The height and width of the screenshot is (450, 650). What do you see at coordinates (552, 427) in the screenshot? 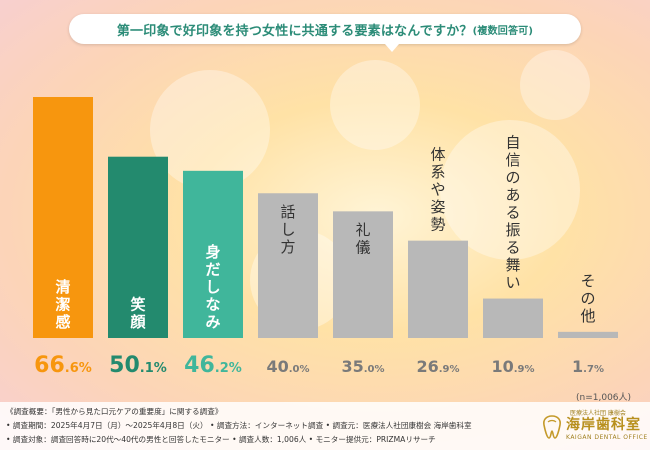
I see `tooth-icon` at bounding box center [552, 427].